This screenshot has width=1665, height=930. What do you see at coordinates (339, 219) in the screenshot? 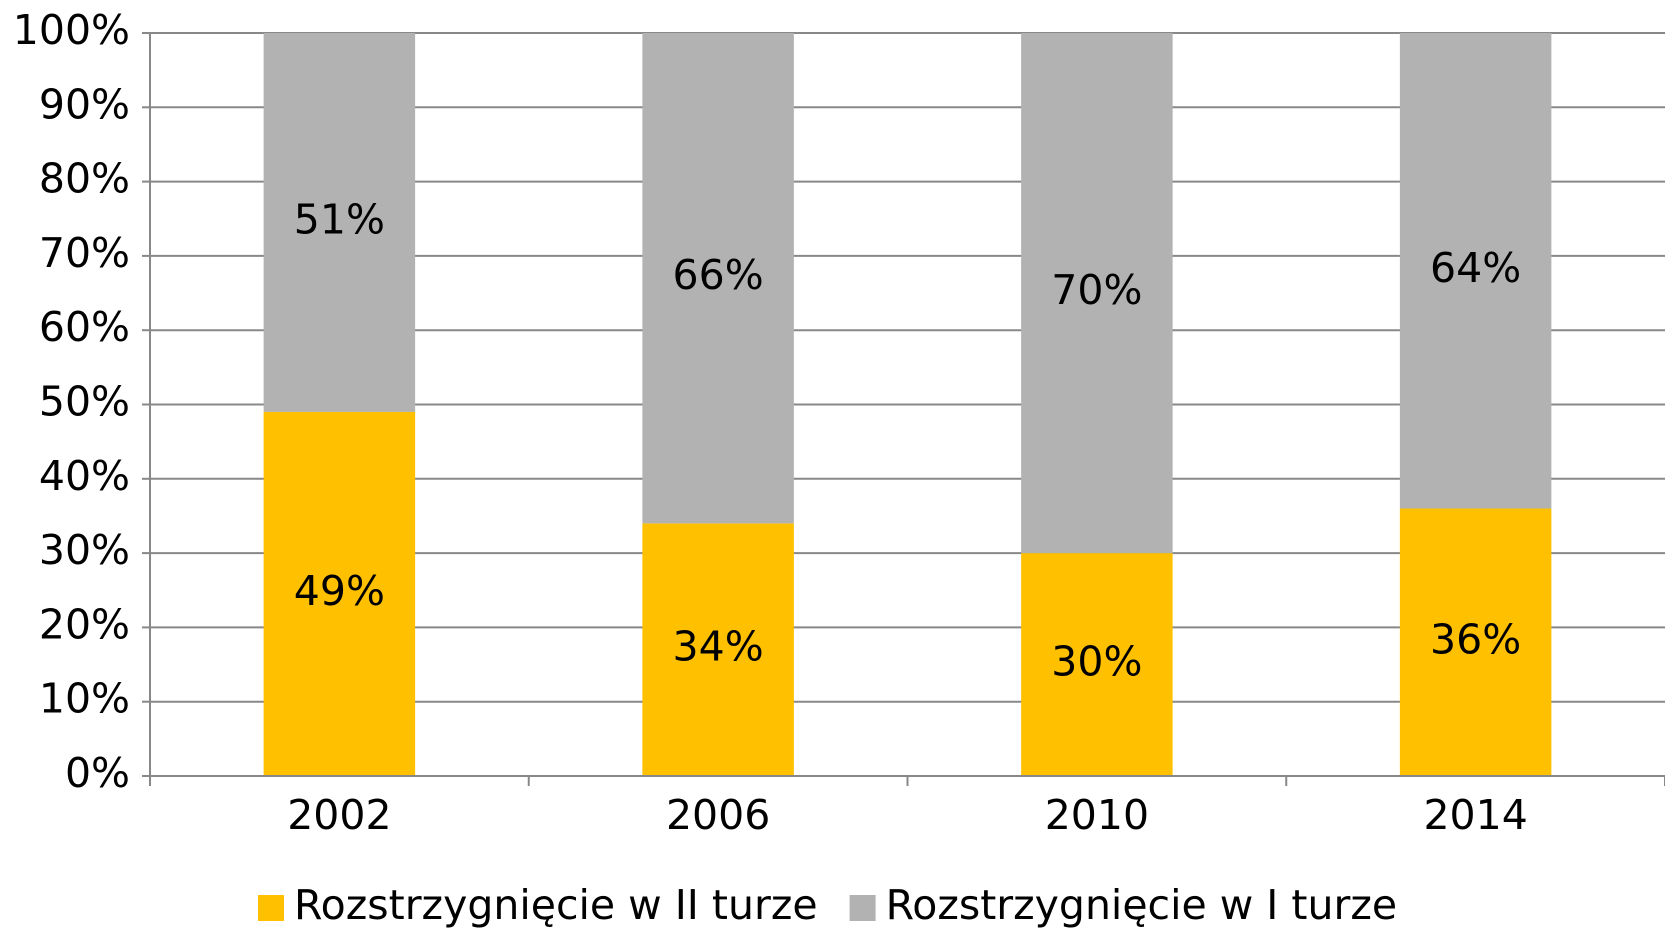
I see `data-label: 51%` at bounding box center [339, 219].